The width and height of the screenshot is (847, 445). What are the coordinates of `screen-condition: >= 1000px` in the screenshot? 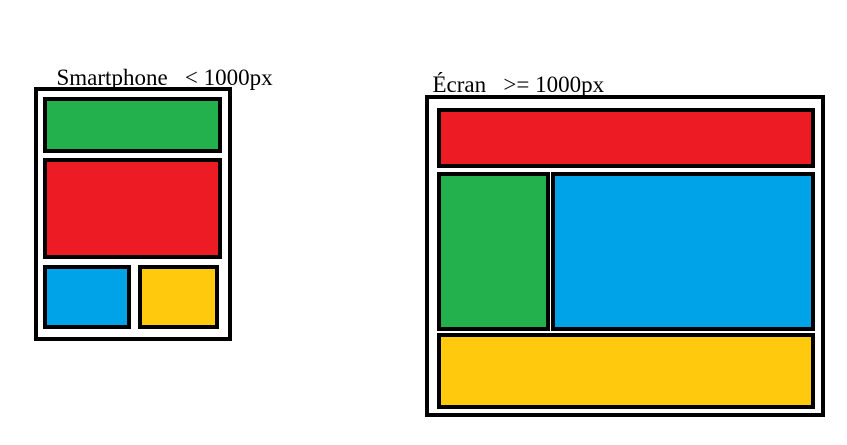 It's located at (554, 84).